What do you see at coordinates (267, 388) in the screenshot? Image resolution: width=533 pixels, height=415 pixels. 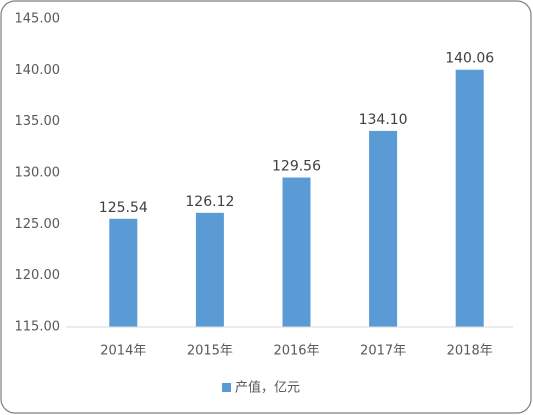 I see `legend-label: 产值，亿元` at bounding box center [267, 388].